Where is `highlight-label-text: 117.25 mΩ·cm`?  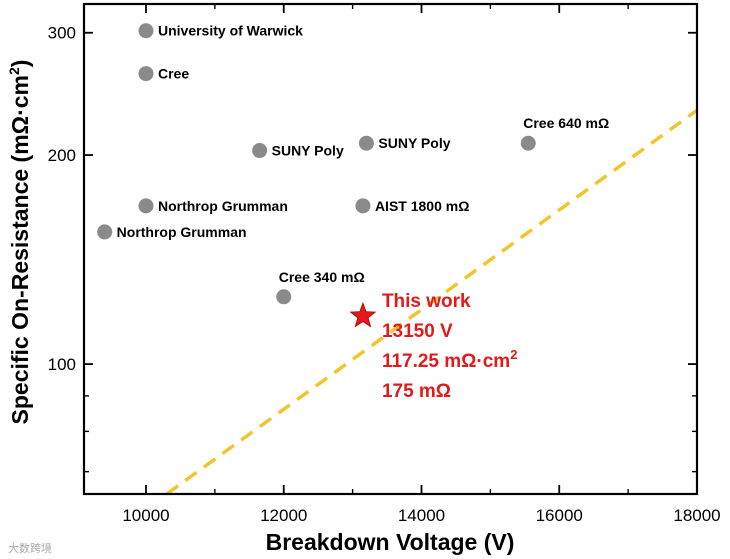 highlight-label-text: 117.25 mΩ·cm is located at coordinates (446, 361).